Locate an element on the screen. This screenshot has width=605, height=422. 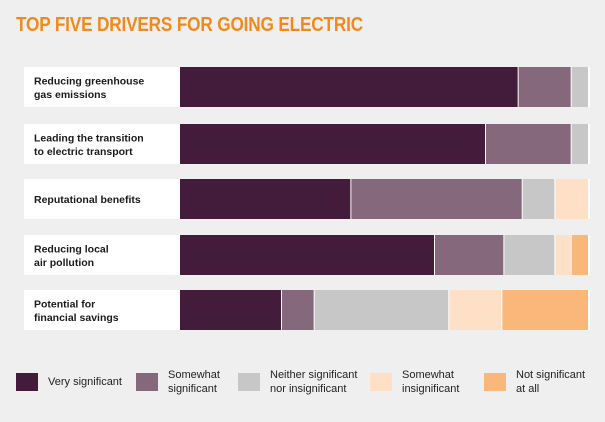
legend-label: Not significant at all is located at coordinates (551, 382).